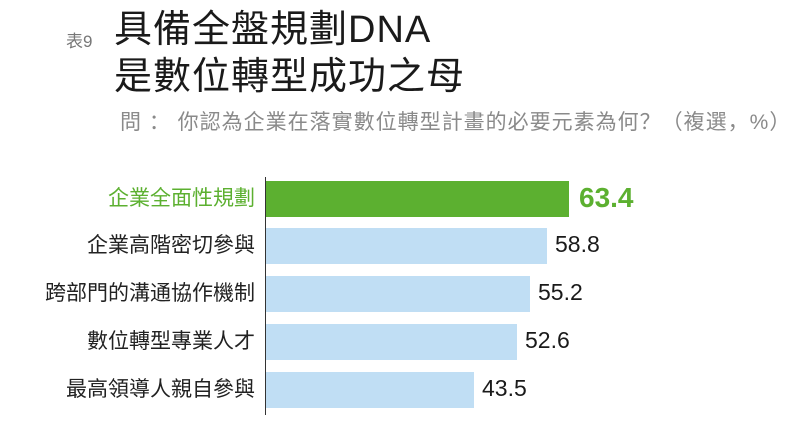 The width and height of the screenshot is (792, 429). Describe the element at coordinates (290, 77) in the screenshot. I see `chart-title-line-2: 是數位轉型成功之母` at that location.